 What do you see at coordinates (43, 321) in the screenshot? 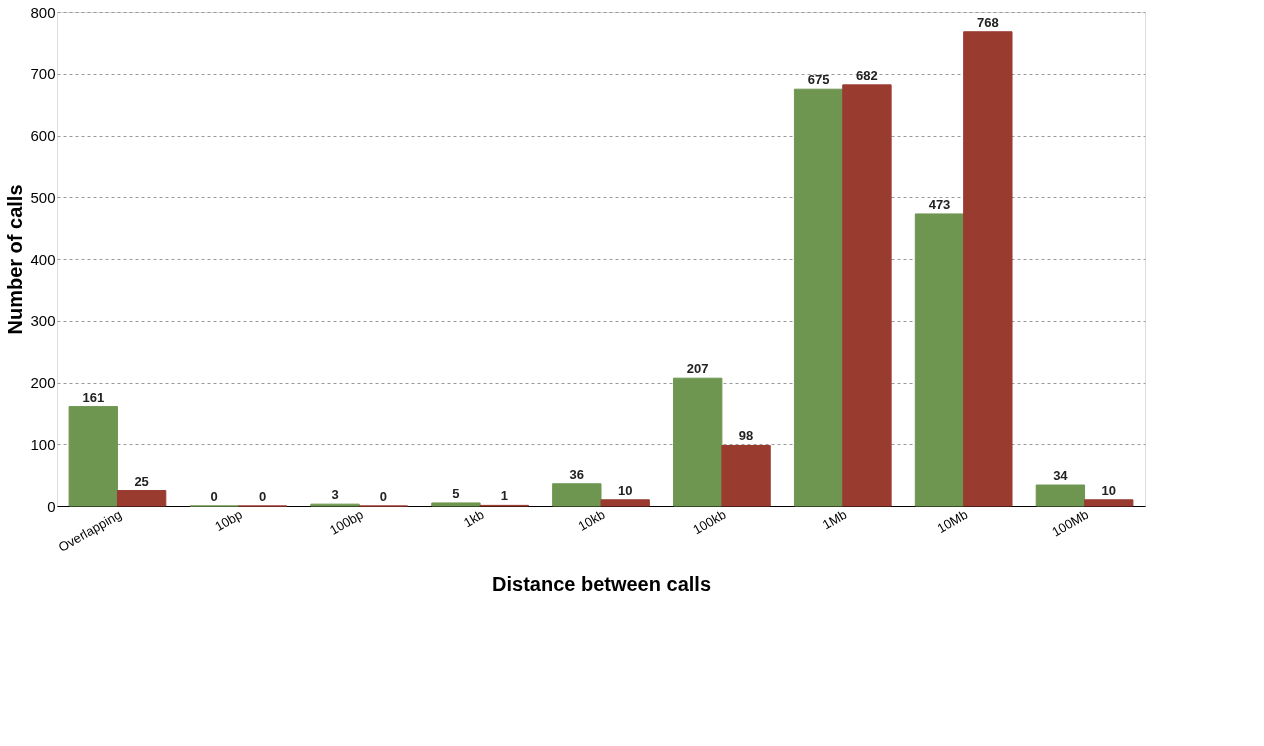
I see `y-tick-label: 300` at bounding box center [43, 321].